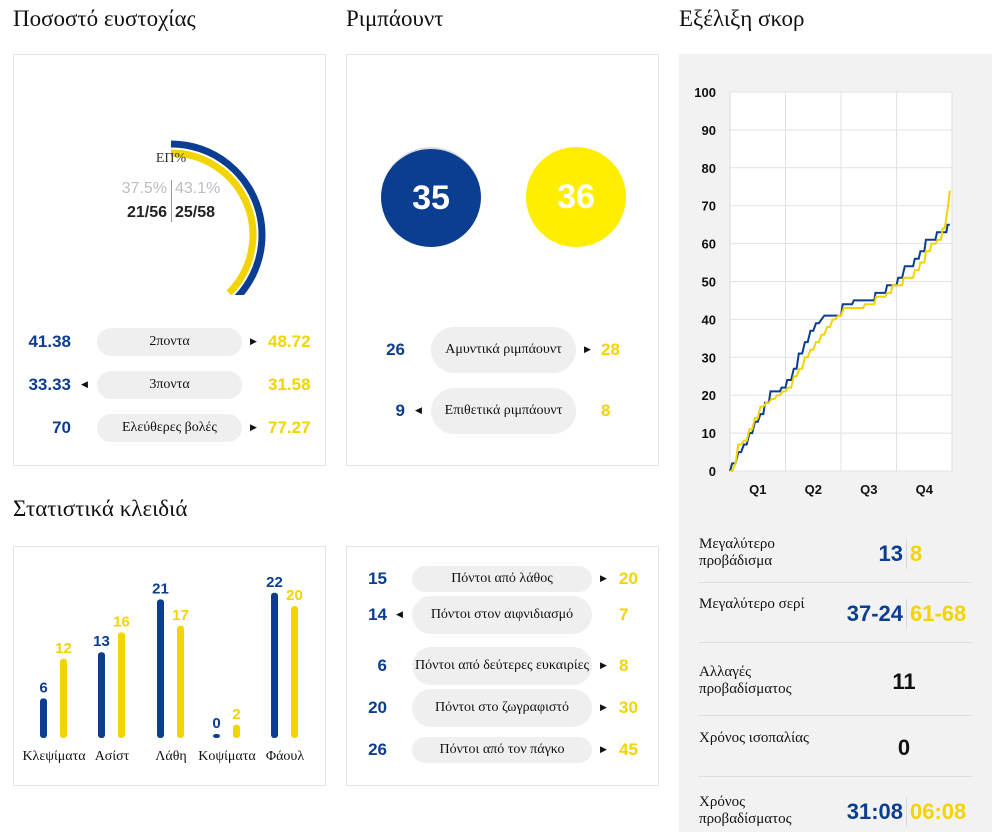 This screenshot has width=1002, height=832. I want to click on score-summary-home-value: 13, so click(890, 553).